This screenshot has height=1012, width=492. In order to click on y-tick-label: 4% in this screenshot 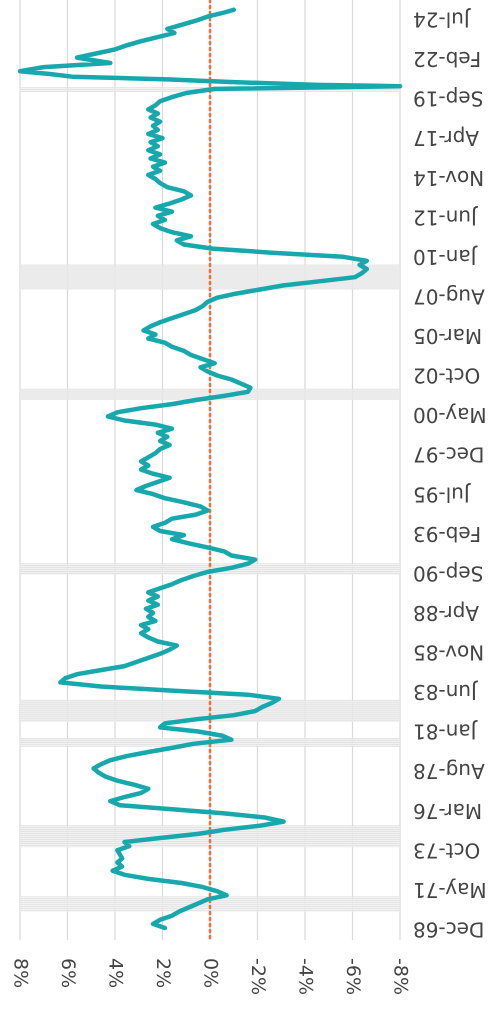, I will do `click(116, 973)`.